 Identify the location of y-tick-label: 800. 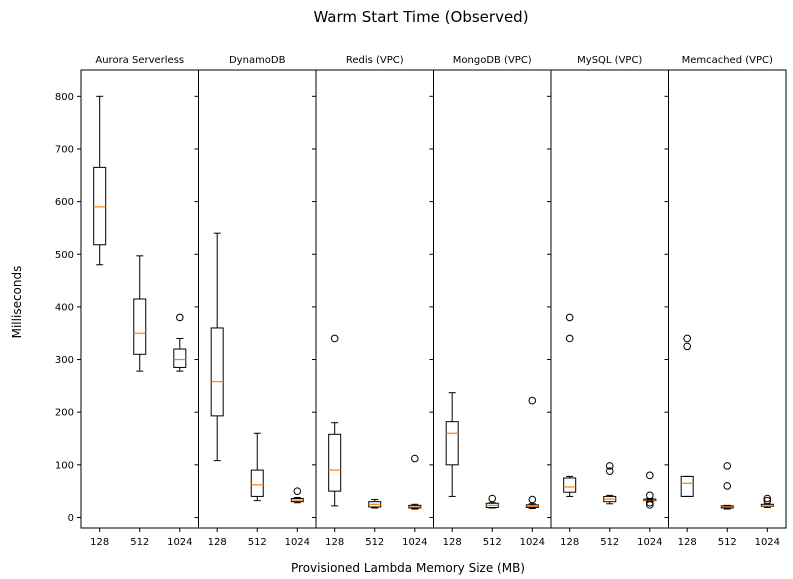
(64, 97).